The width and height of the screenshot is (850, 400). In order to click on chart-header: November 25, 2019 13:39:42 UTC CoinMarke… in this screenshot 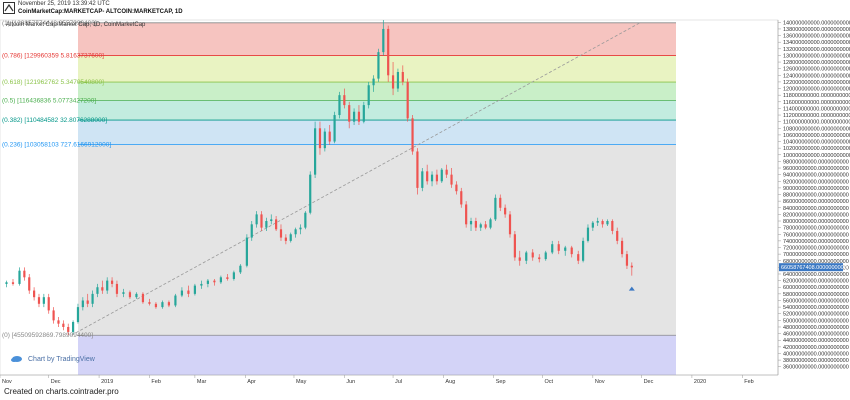, I will do `click(425, 9)`.